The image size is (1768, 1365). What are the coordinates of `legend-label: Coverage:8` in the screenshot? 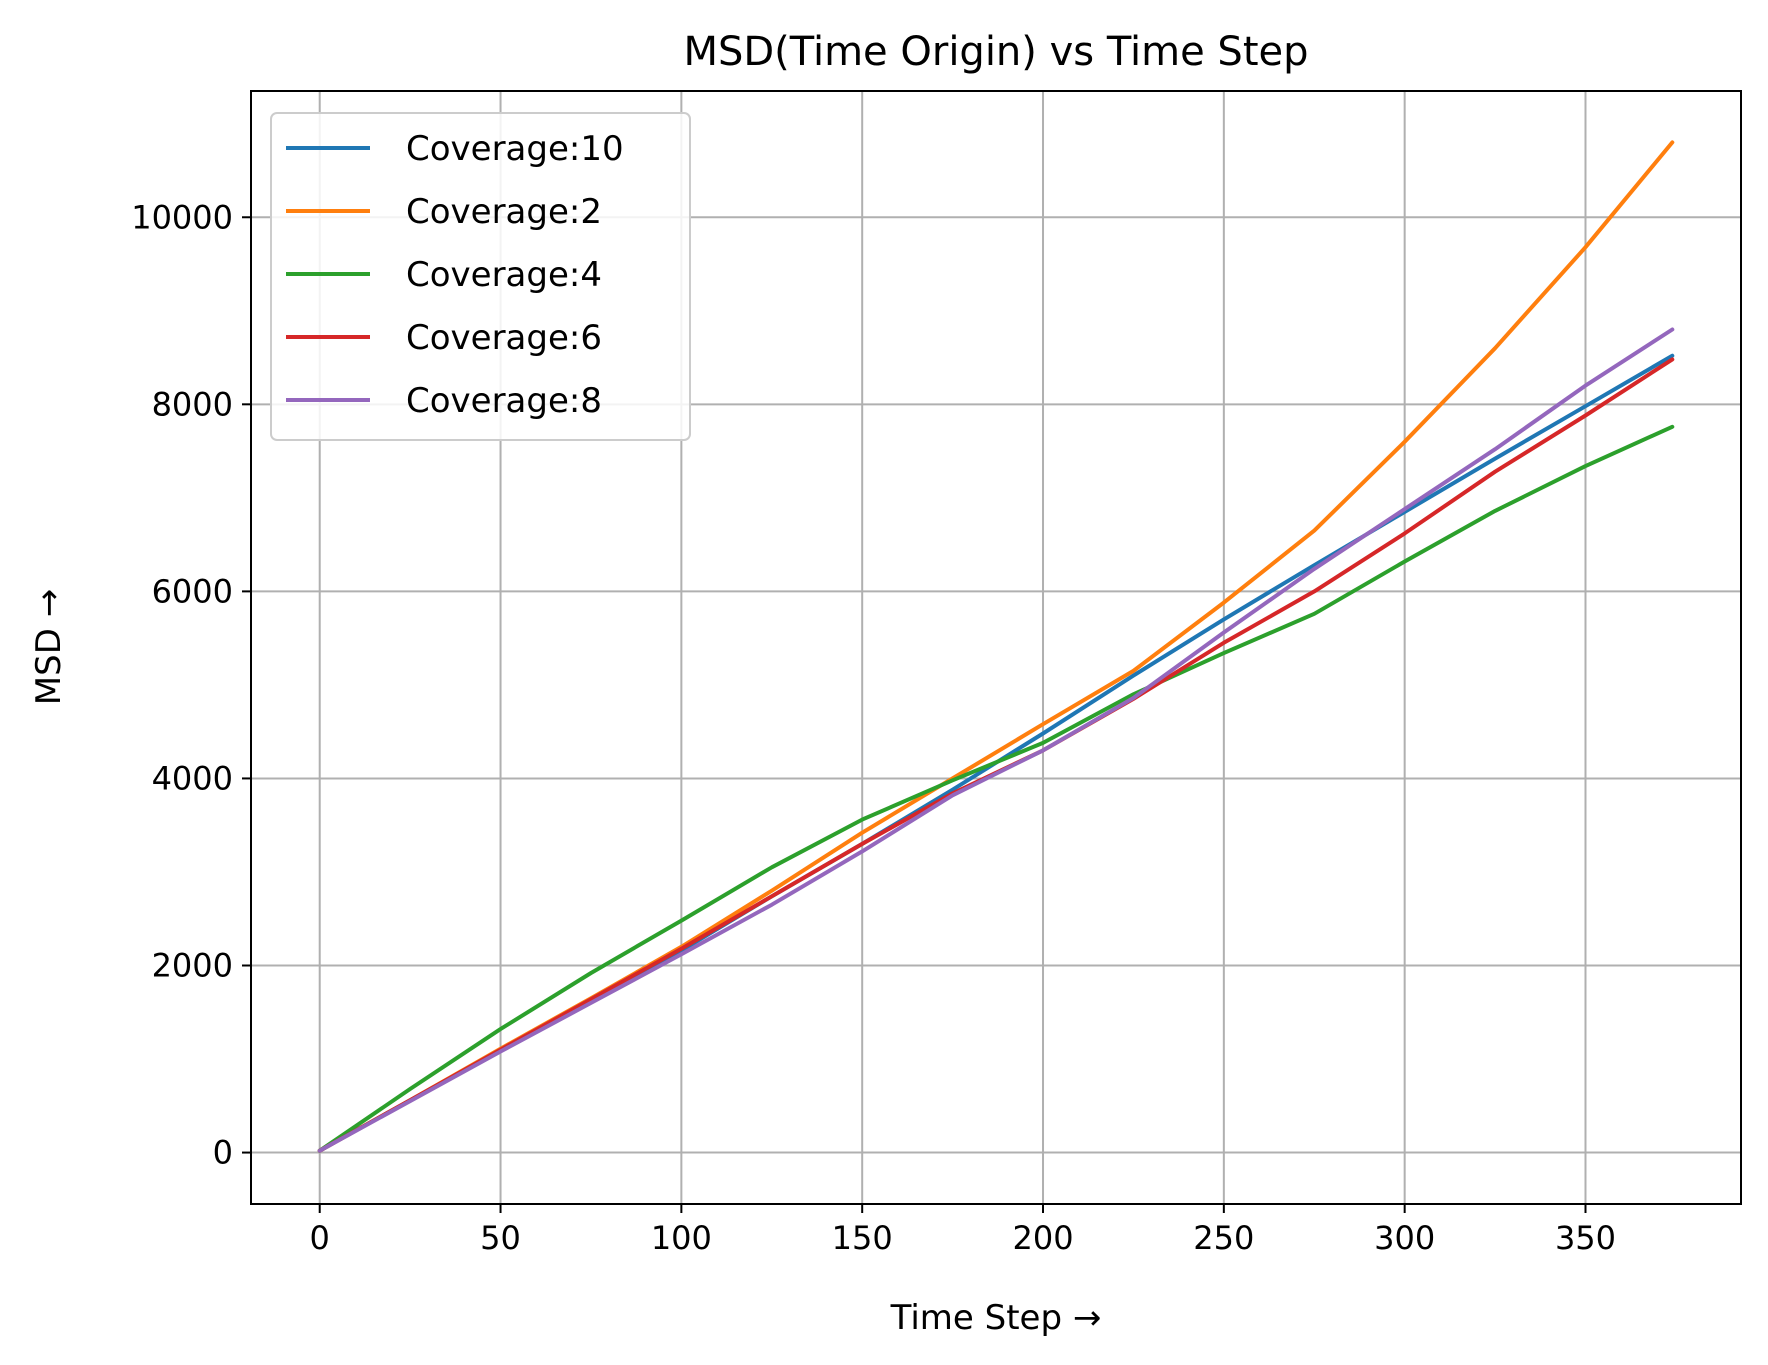 It's located at (504, 401).